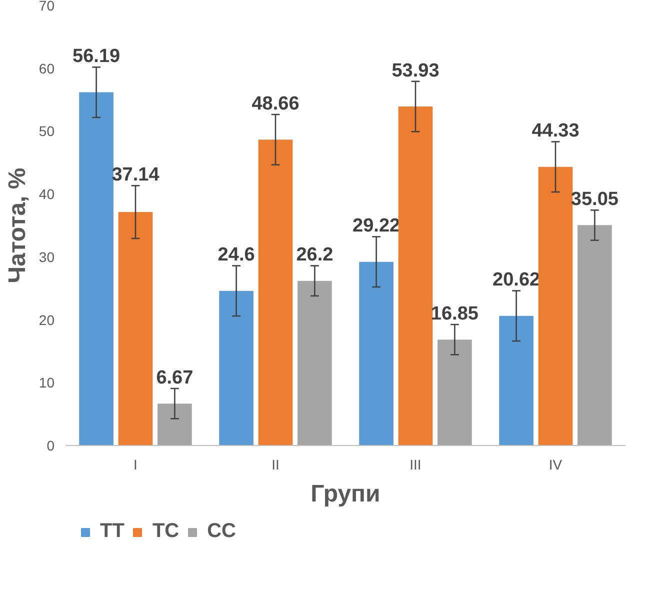 The width and height of the screenshot is (660, 593). What do you see at coordinates (555, 464) in the screenshot?
I see `x-tick-label: IV` at bounding box center [555, 464].